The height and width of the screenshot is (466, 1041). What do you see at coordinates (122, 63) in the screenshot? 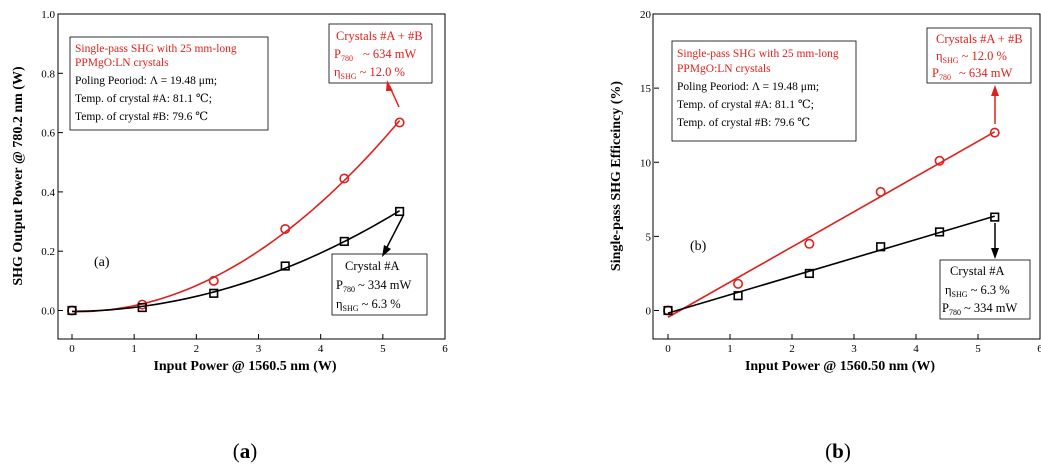
I see `info-line-2-a: PPMgO:LN crystals` at bounding box center [122, 63].